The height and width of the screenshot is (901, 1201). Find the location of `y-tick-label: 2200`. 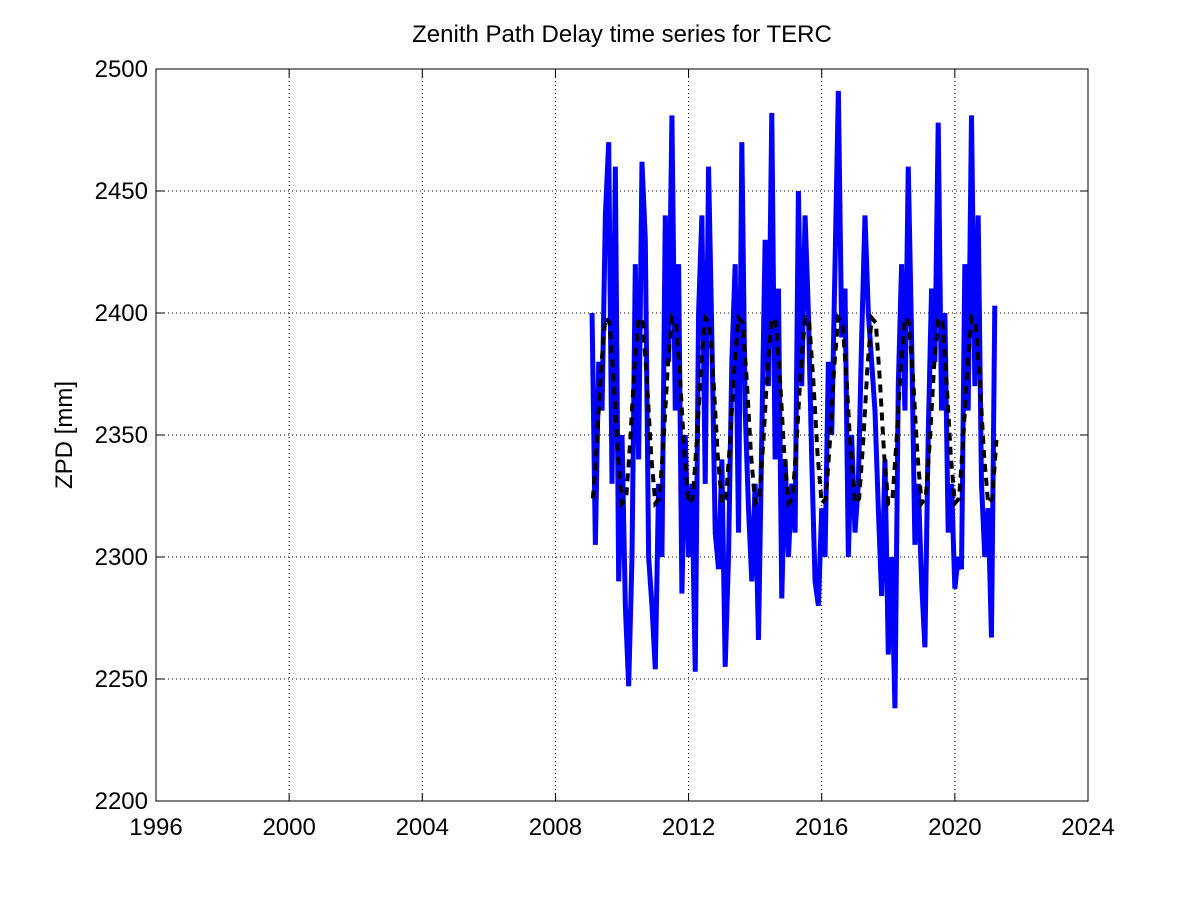

y-tick-label: 2200 is located at coordinates (121, 801).